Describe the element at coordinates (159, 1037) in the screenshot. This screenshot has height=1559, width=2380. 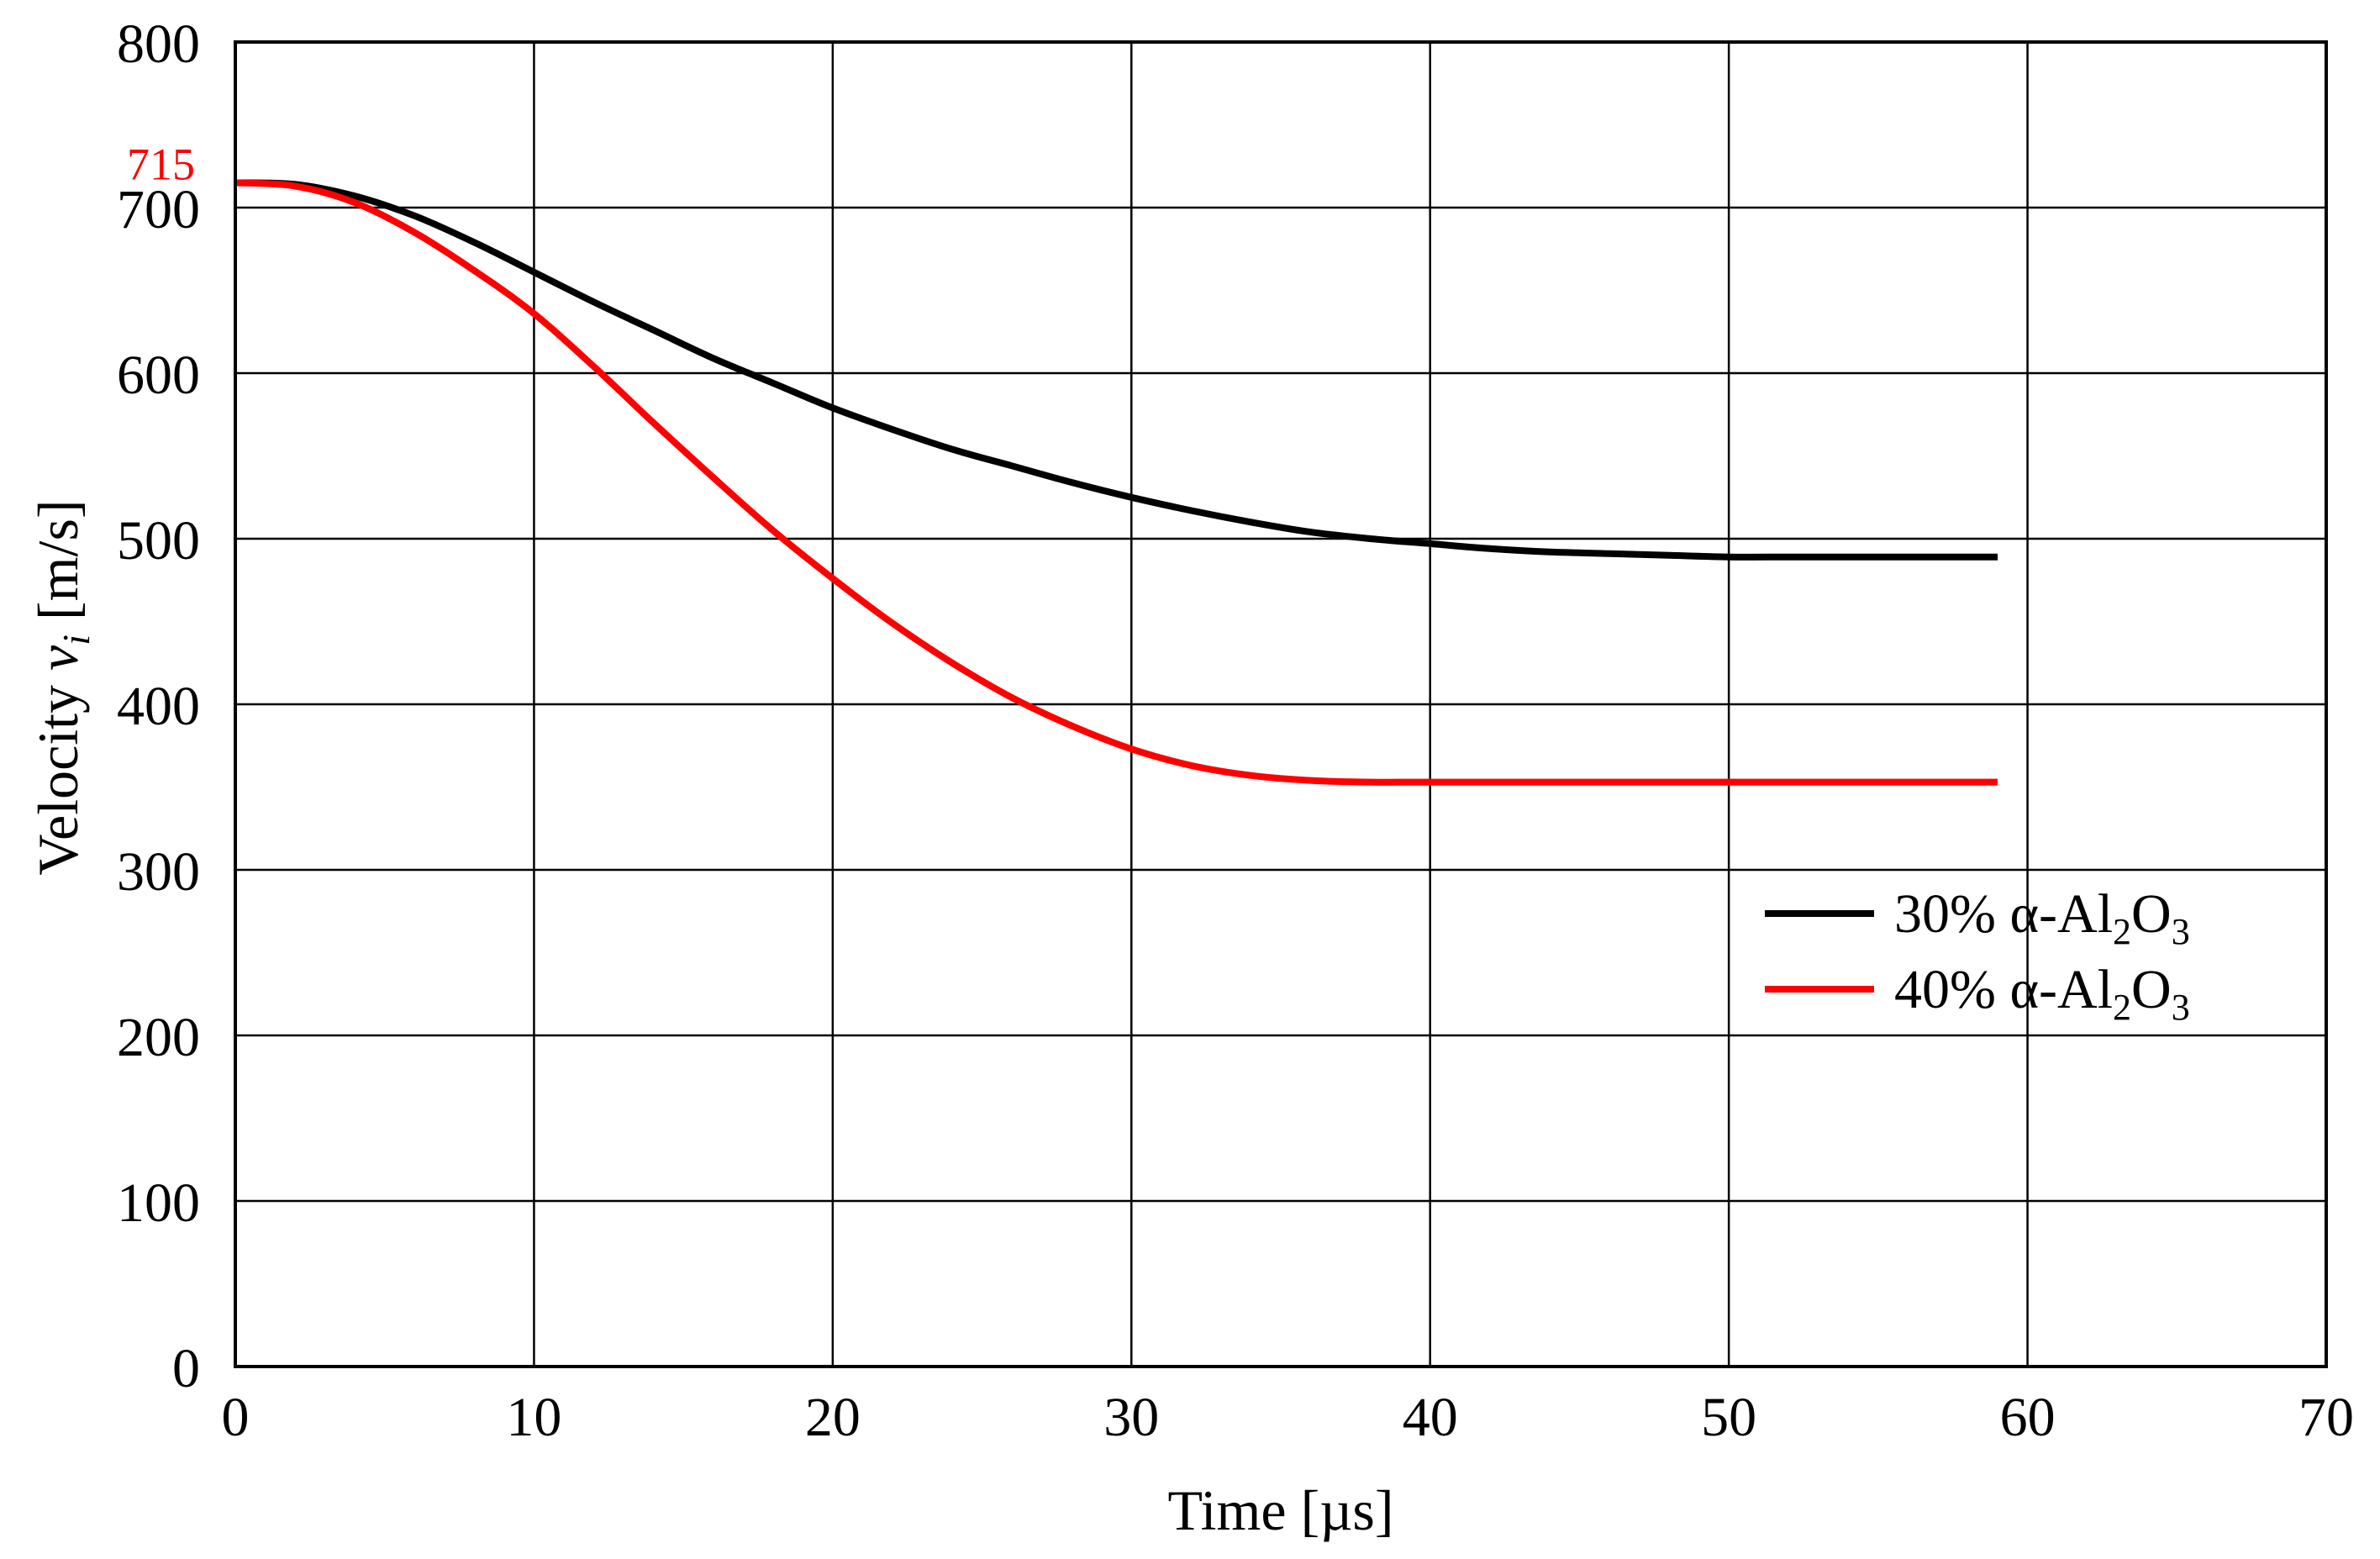
I see `y-tick-label-200: 200` at that location.